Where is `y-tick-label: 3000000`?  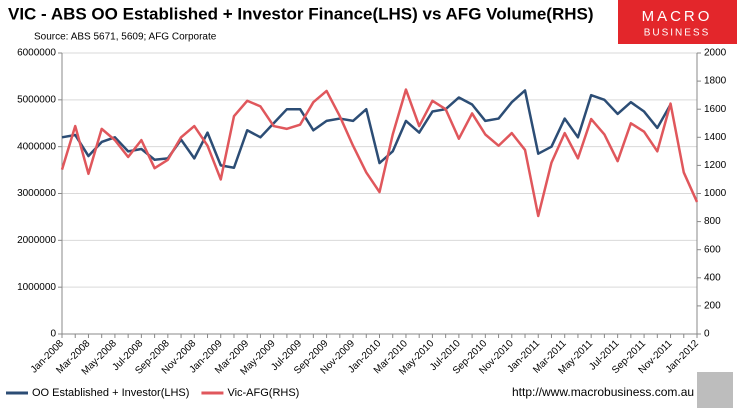
y-tick-label: 3000000 is located at coordinates (36, 193).